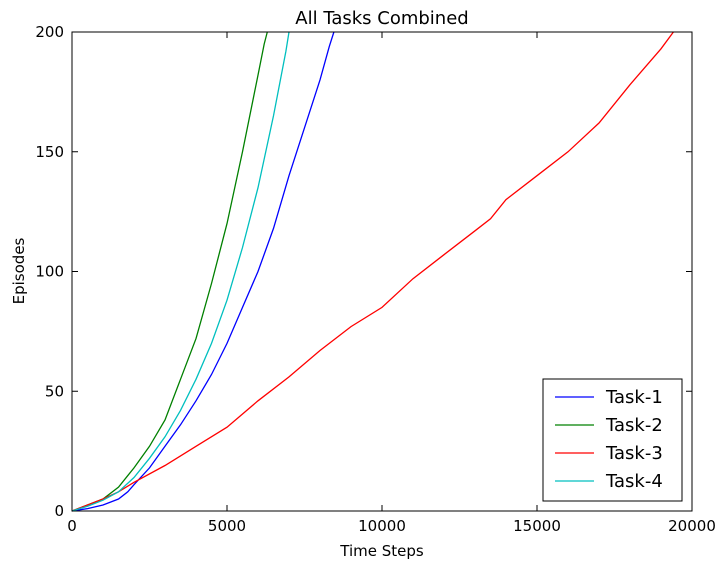  What do you see at coordinates (634, 453) in the screenshot?
I see `legend-label-task-3: Task-3` at bounding box center [634, 453].